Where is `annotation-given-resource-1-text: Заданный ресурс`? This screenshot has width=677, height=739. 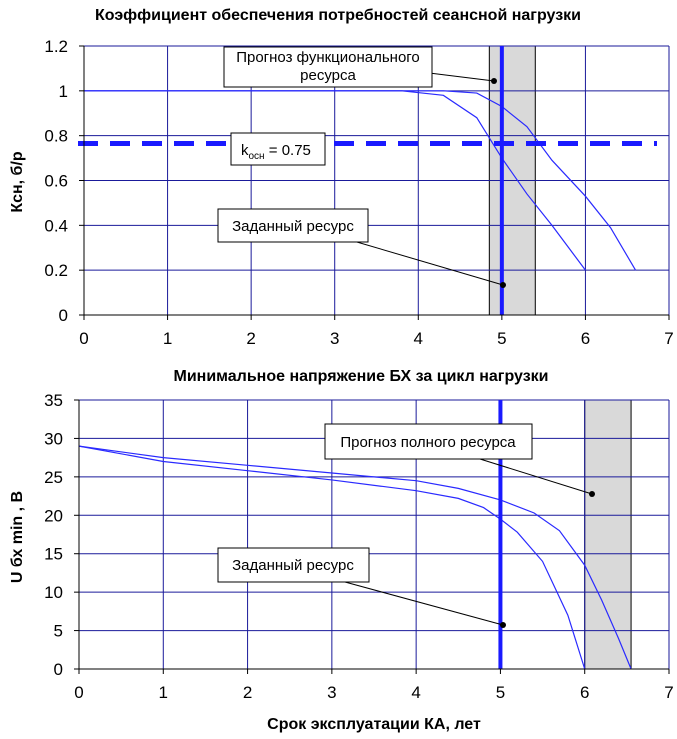
annotation-given-resource-1-text: Заданный ресурс is located at coordinates (293, 226).